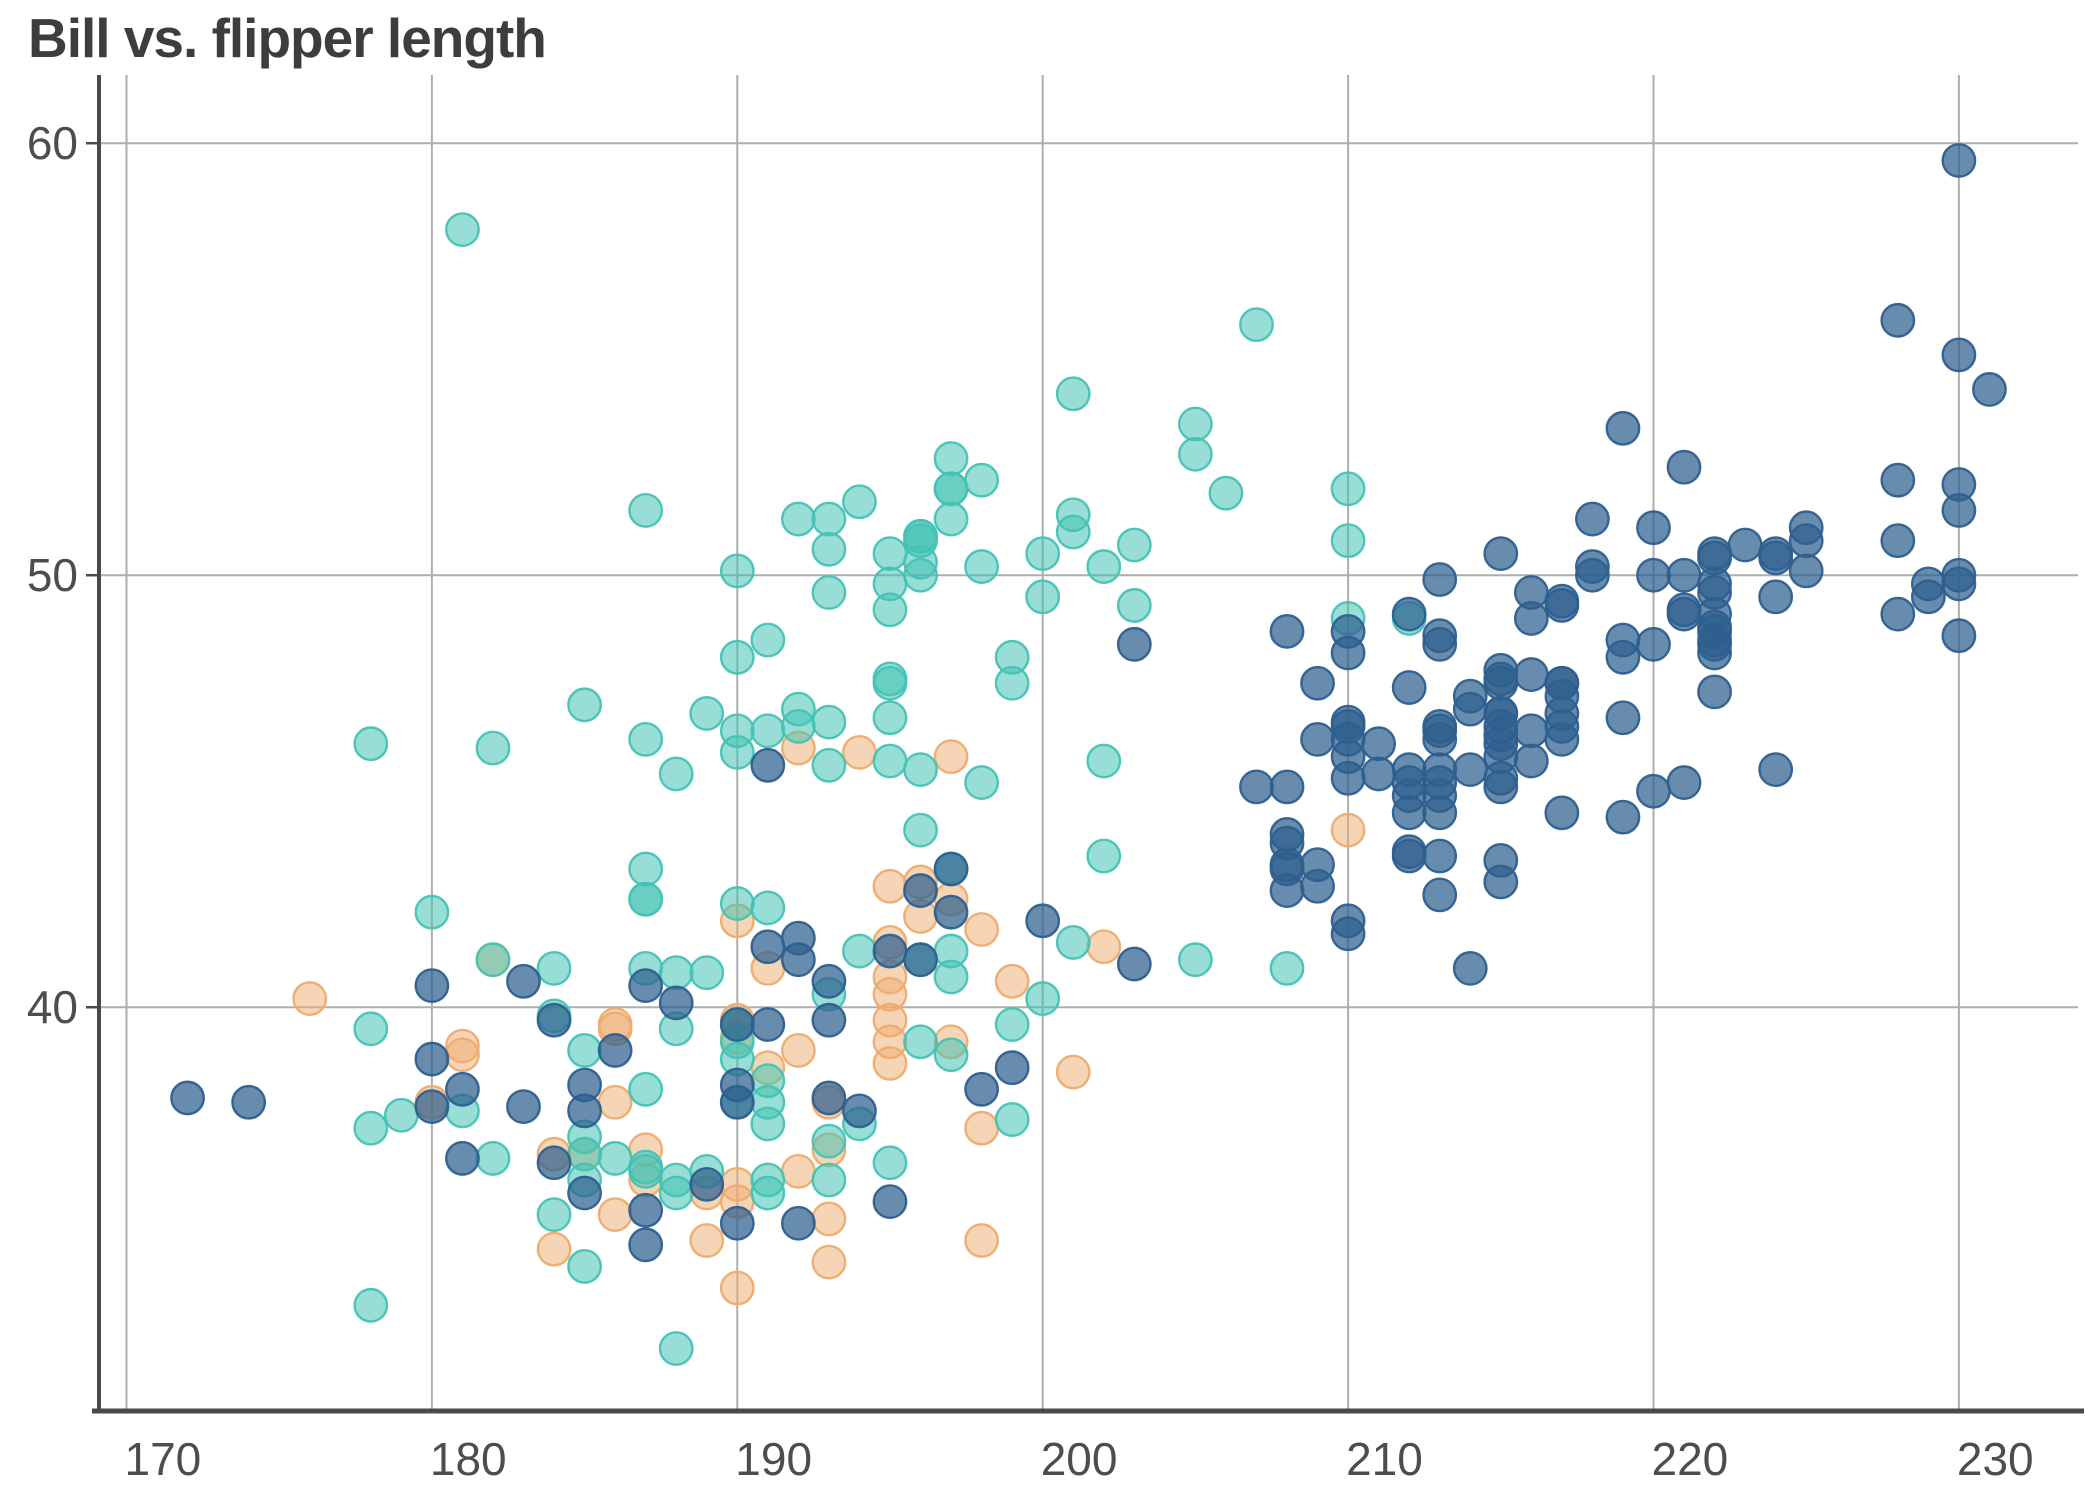  Describe the element at coordinates (162, 1459) in the screenshot. I see `x-axis-tick-label: 170` at that location.